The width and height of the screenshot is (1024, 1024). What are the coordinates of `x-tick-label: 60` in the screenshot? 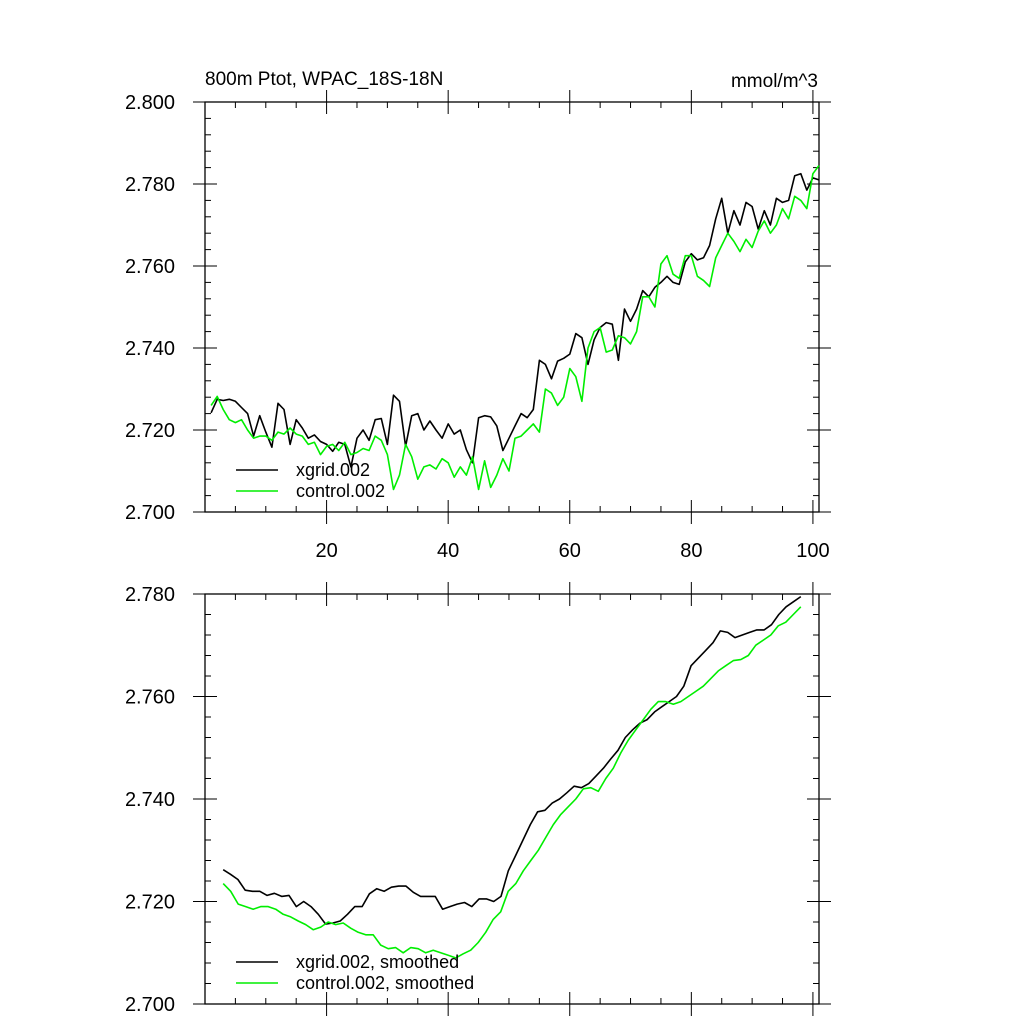 It's located at (570, 551).